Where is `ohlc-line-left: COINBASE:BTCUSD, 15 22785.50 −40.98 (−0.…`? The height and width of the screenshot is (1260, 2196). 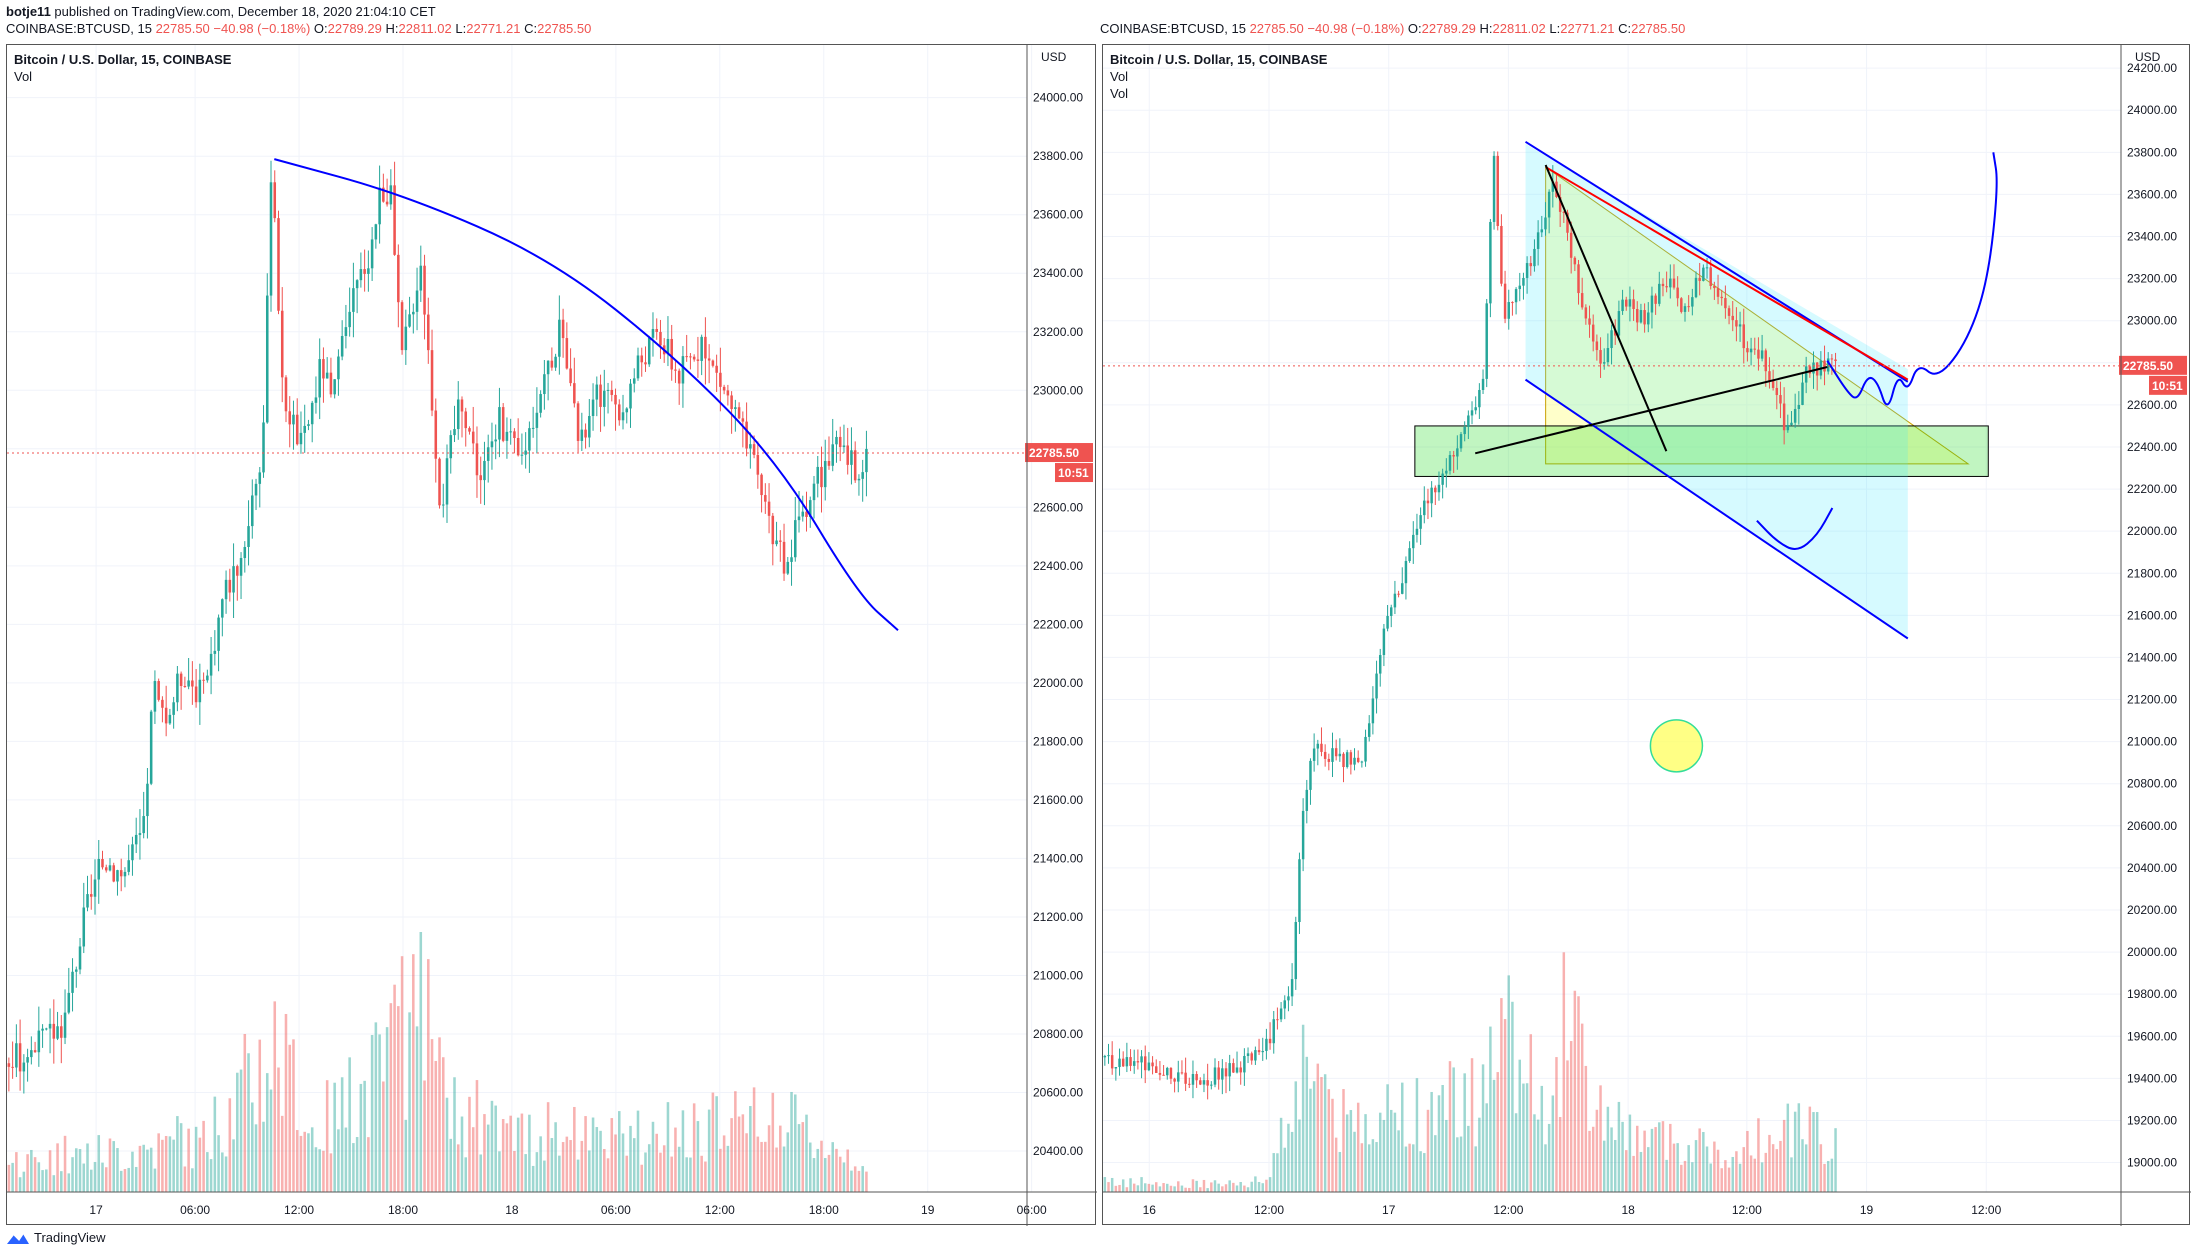 ohlc-line-left: COINBASE:BTCUSD, 15 22785.50 −40.98 (−0.… is located at coordinates (298, 28).